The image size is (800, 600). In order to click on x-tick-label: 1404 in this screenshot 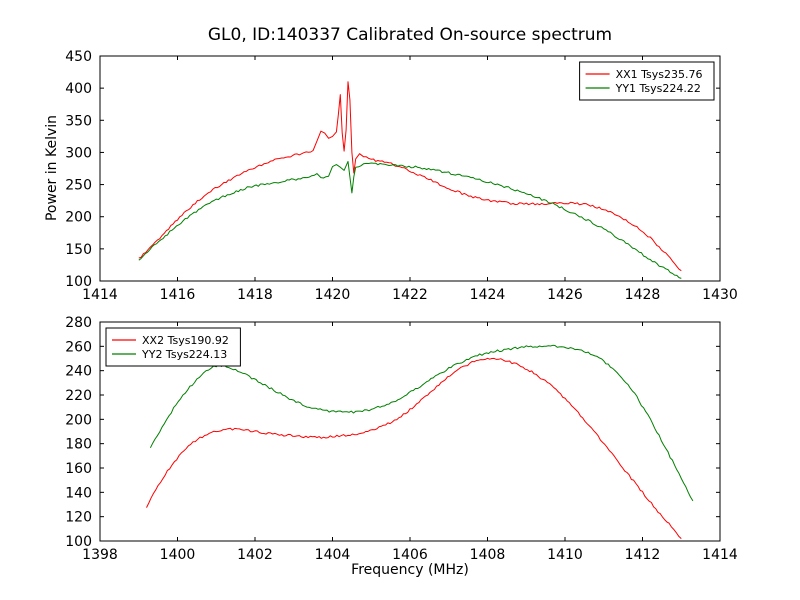, I will do `click(333, 555)`.